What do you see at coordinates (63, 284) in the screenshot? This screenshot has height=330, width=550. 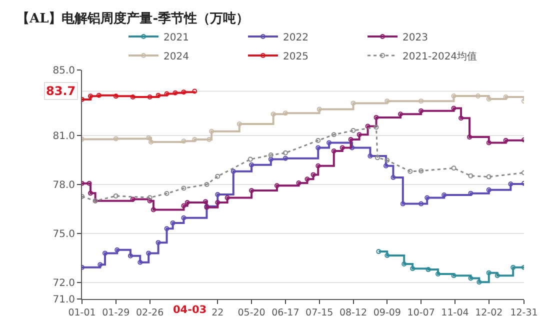 I see `y-tick-label: 72.0` at bounding box center [63, 284].